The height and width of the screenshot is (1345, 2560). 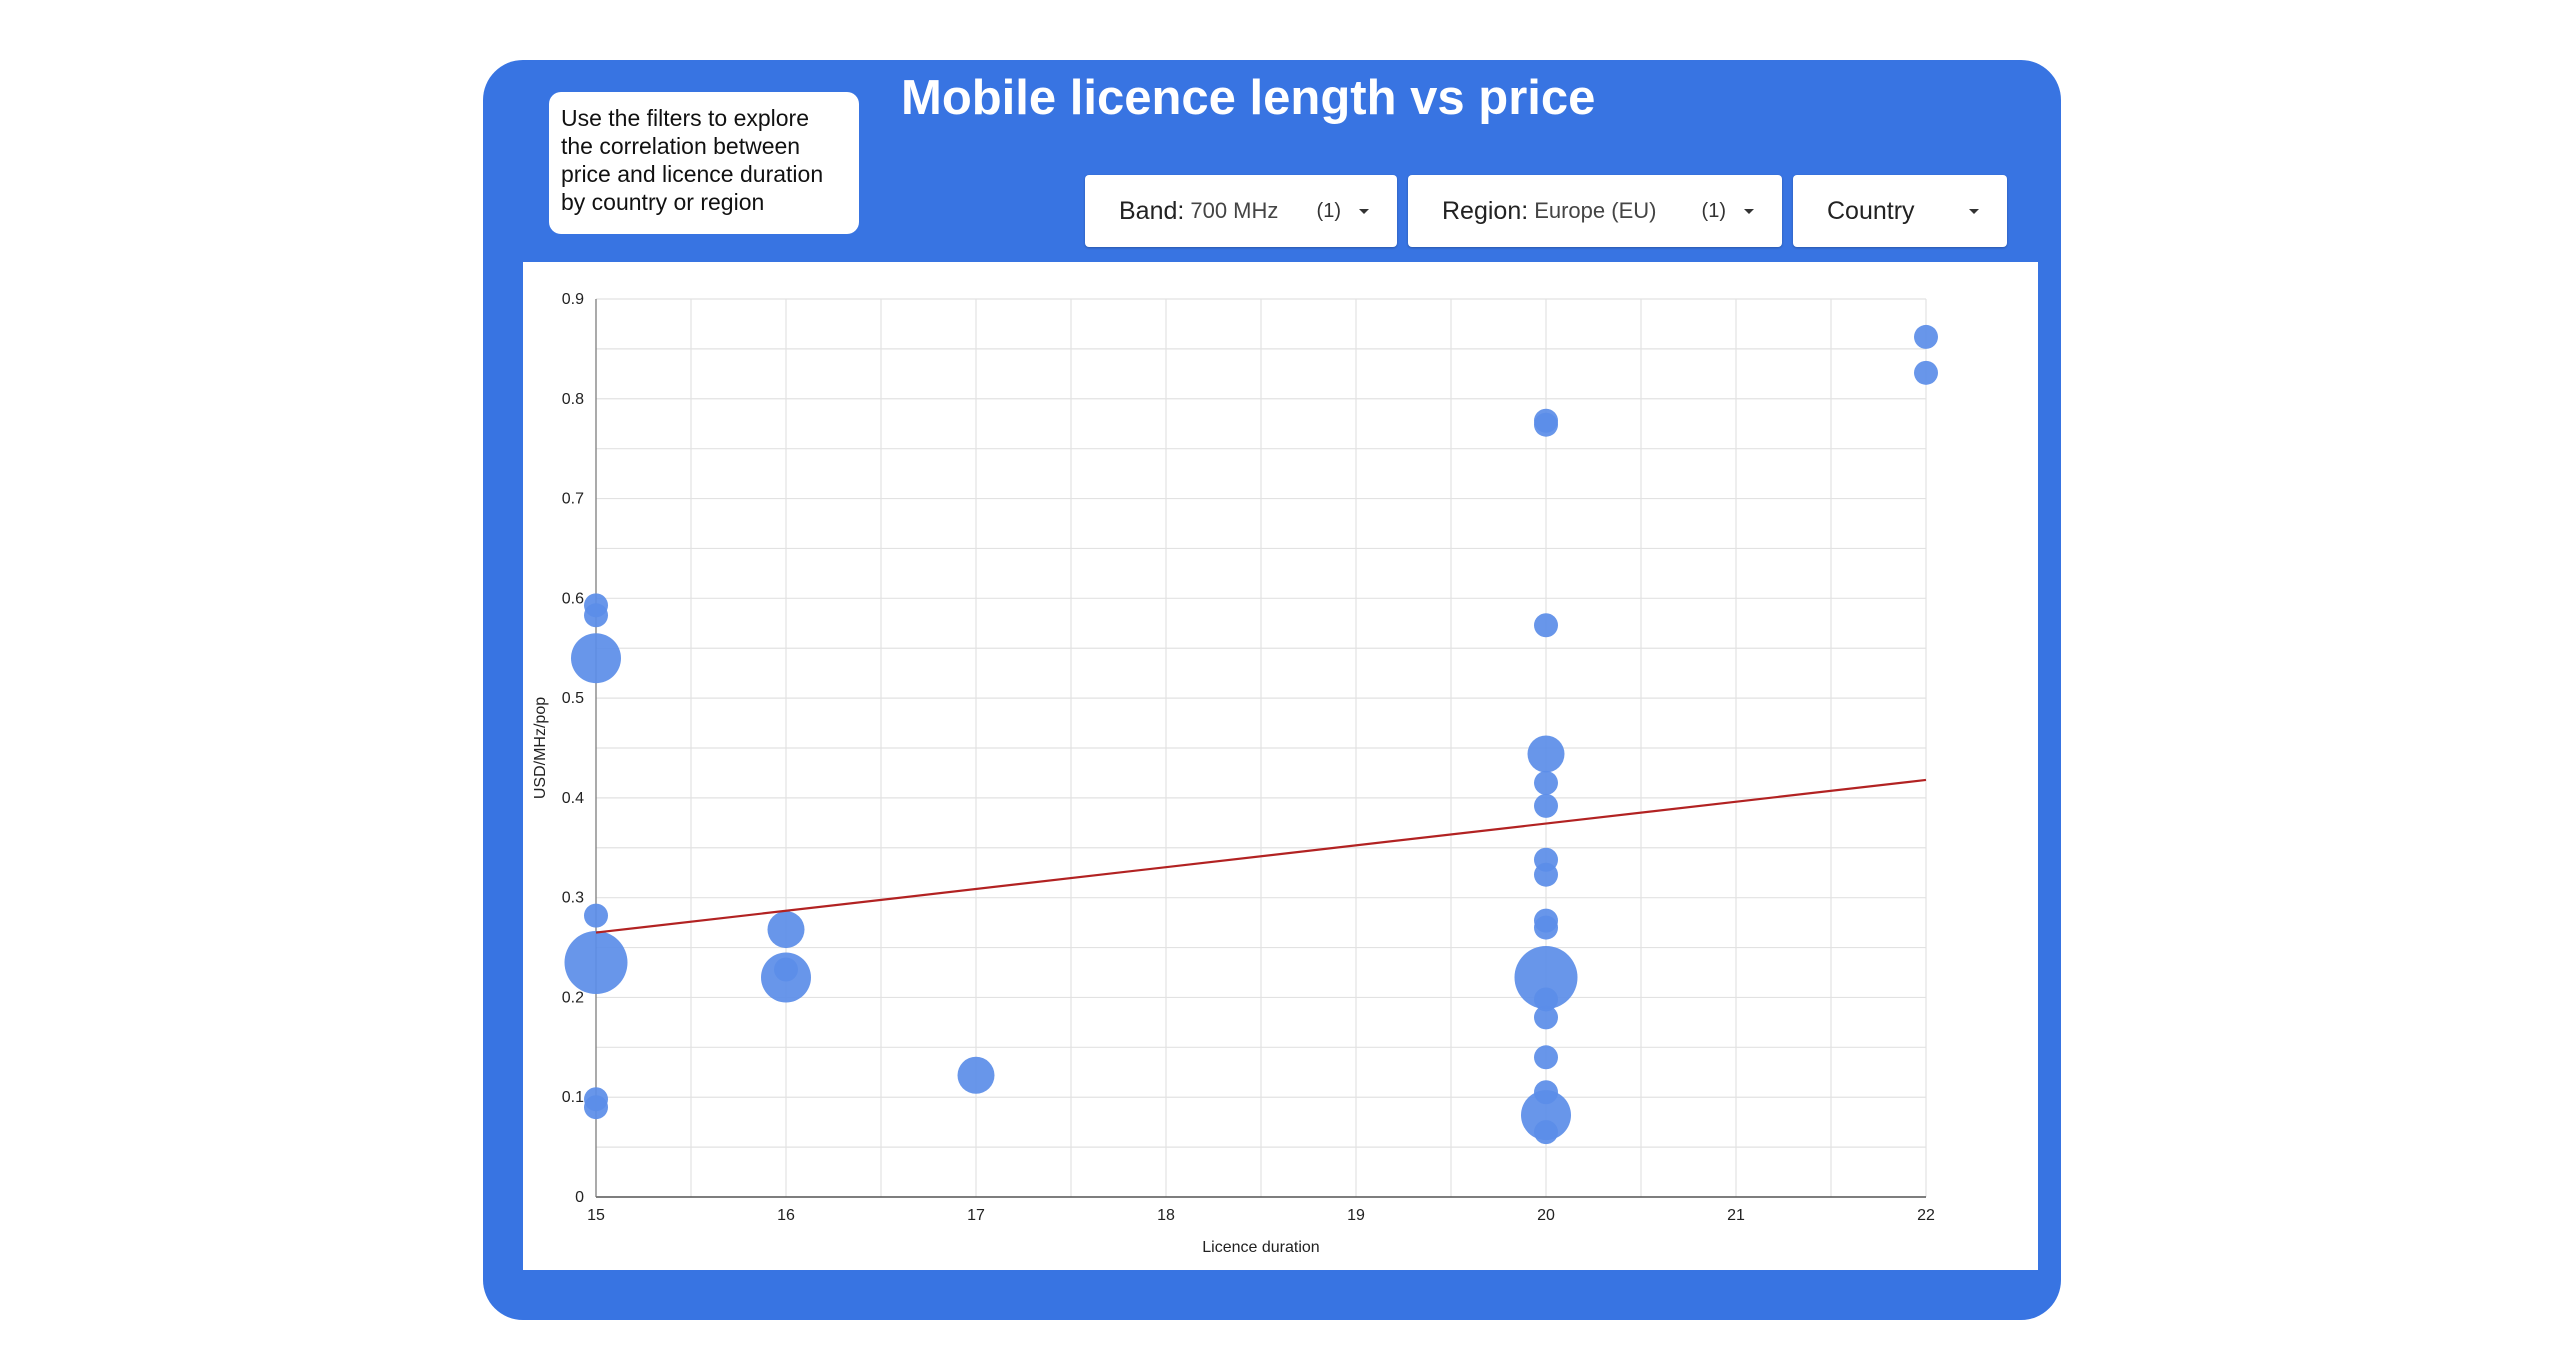 I want to click on x-tick-label: 17, so click(x=976, y=1215).